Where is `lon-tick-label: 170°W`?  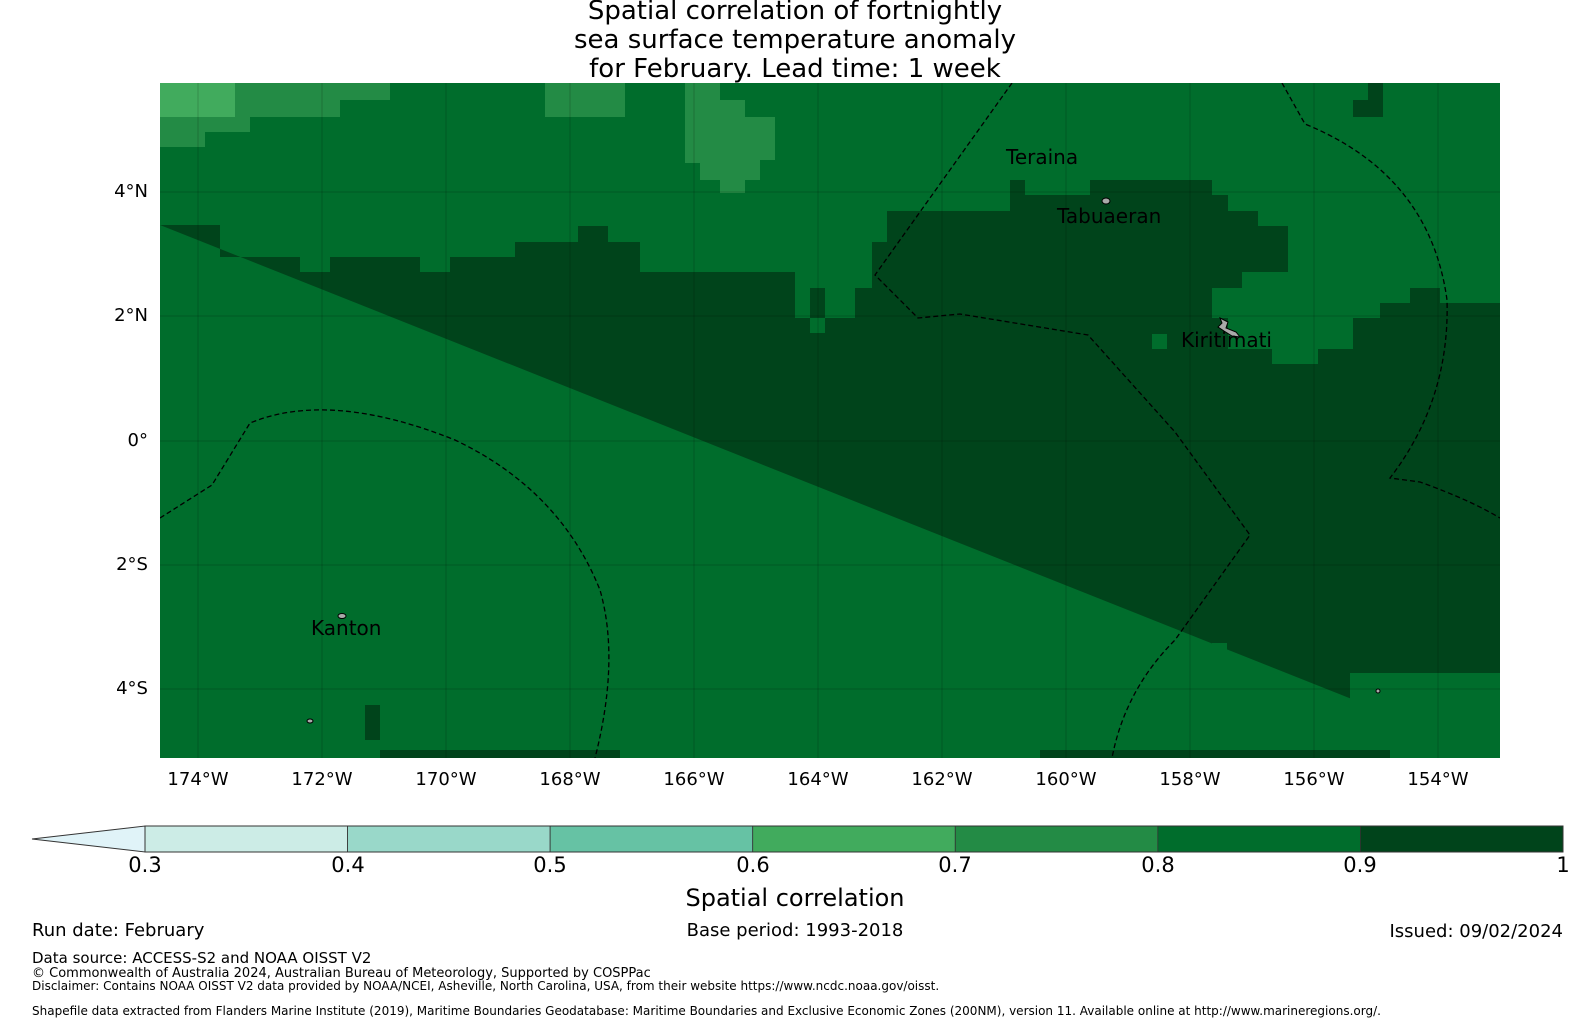
lon-tick-label: 170°W is located at coordinates (446, 779).